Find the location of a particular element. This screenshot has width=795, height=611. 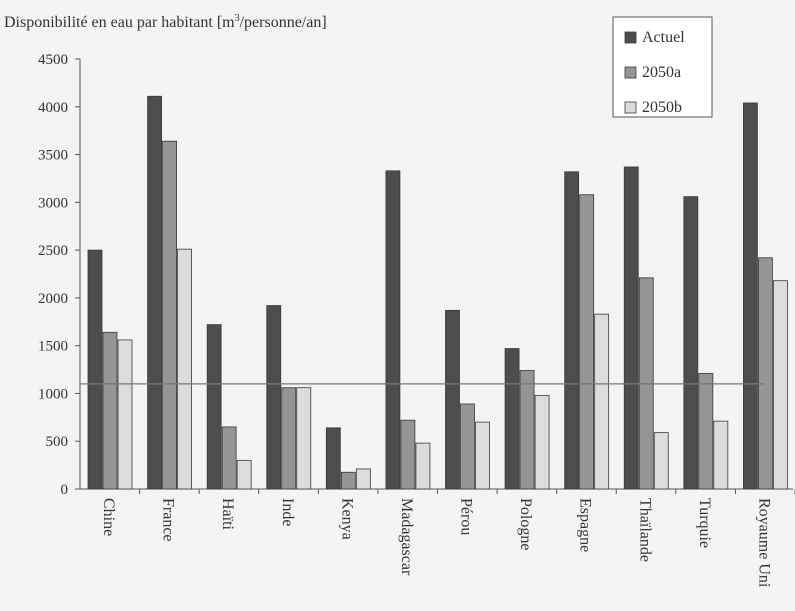

category-label: Kenya is located at coordinates (346, 519).